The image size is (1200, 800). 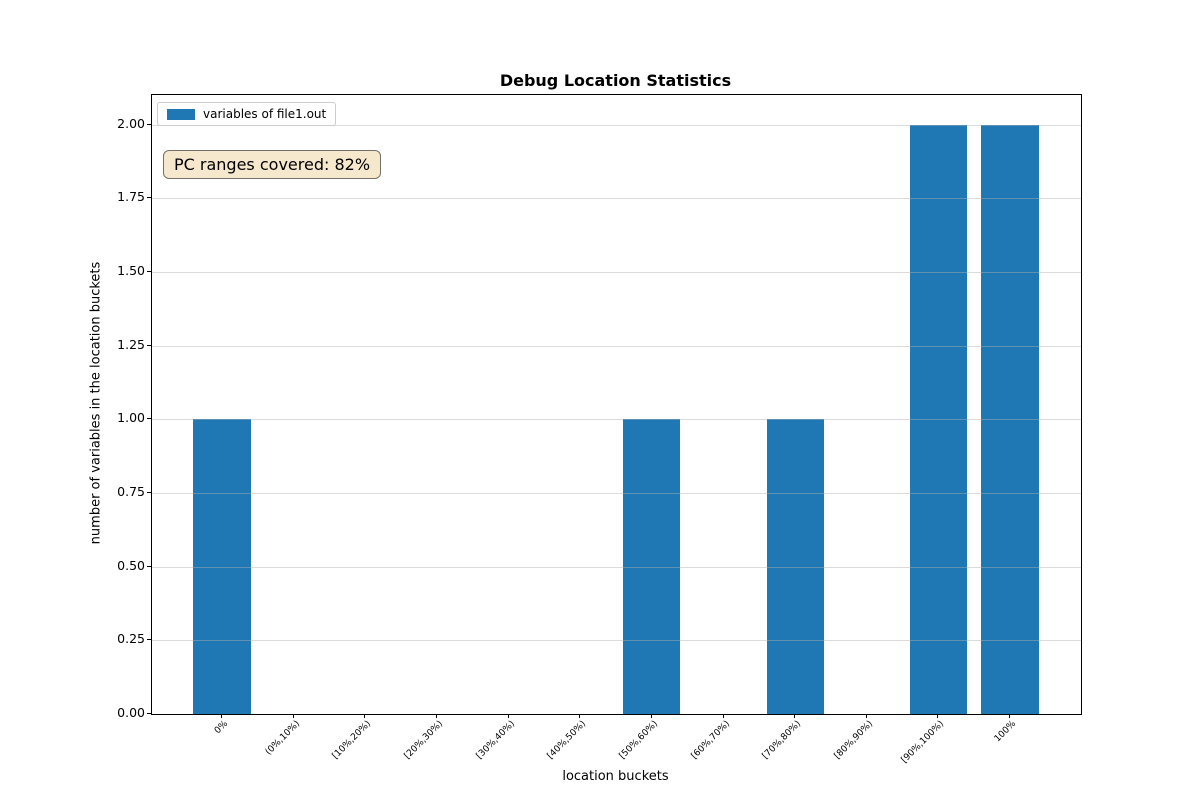 I want to click on x-tick-label: [60%,70%), so click(x=710, y=740).